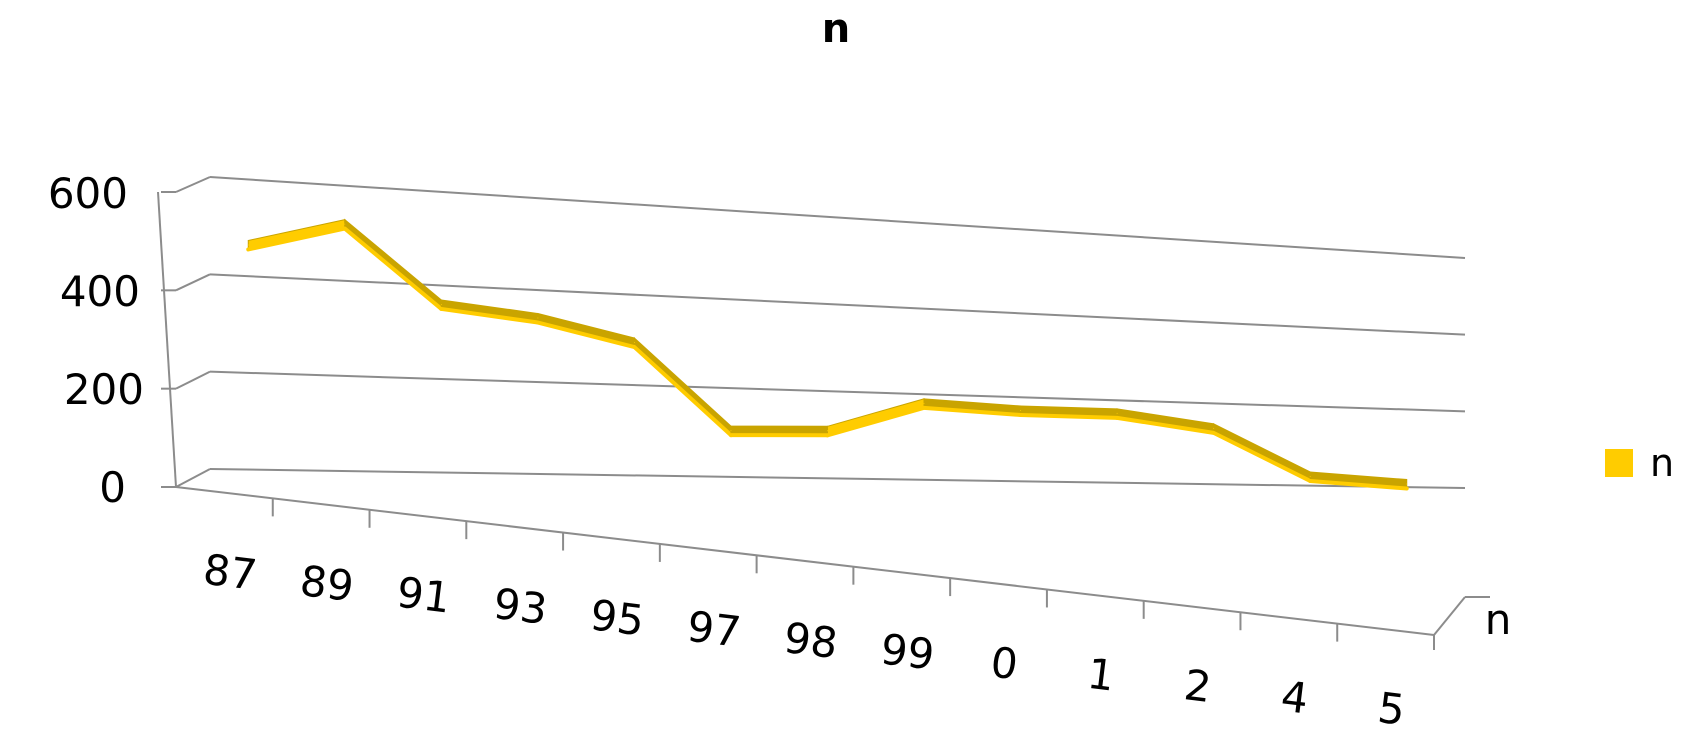  What do you see at coordinates (167, 339) in the screenshot?
I see `y-axis-line` at bounding box center [167, 339].